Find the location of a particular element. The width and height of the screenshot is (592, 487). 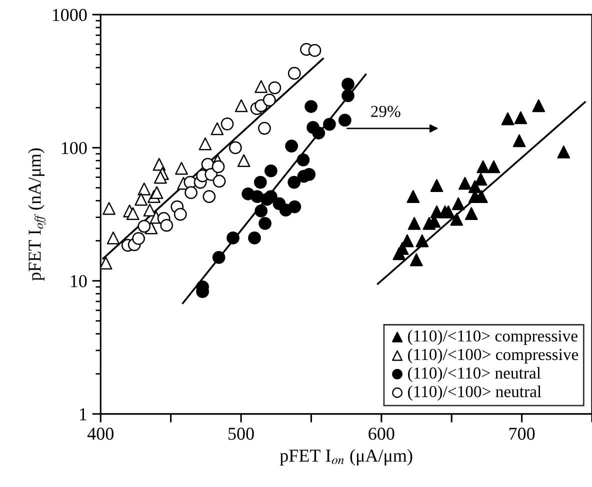

annotation: 29% is located at coordinates (385, 112).